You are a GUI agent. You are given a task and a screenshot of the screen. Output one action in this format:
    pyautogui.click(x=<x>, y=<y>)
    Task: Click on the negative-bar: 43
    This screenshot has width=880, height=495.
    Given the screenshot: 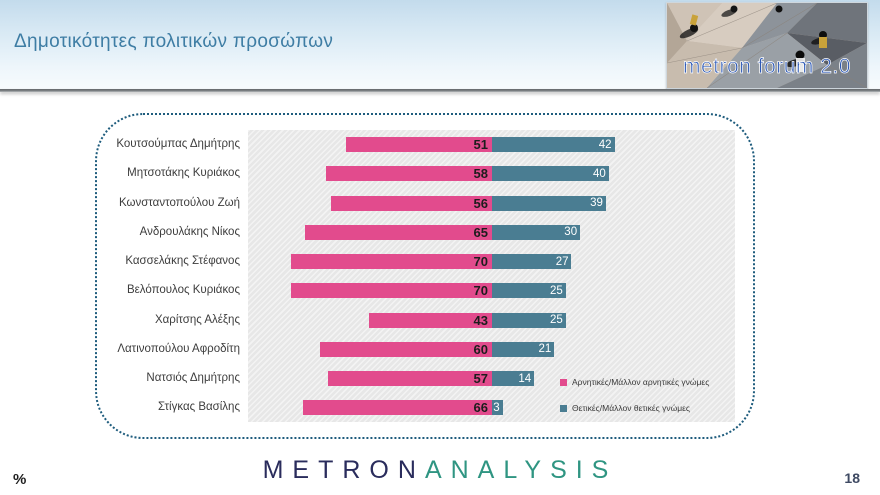 What is the action you would take?
    pyautogui.click(x=430, y=320)
    